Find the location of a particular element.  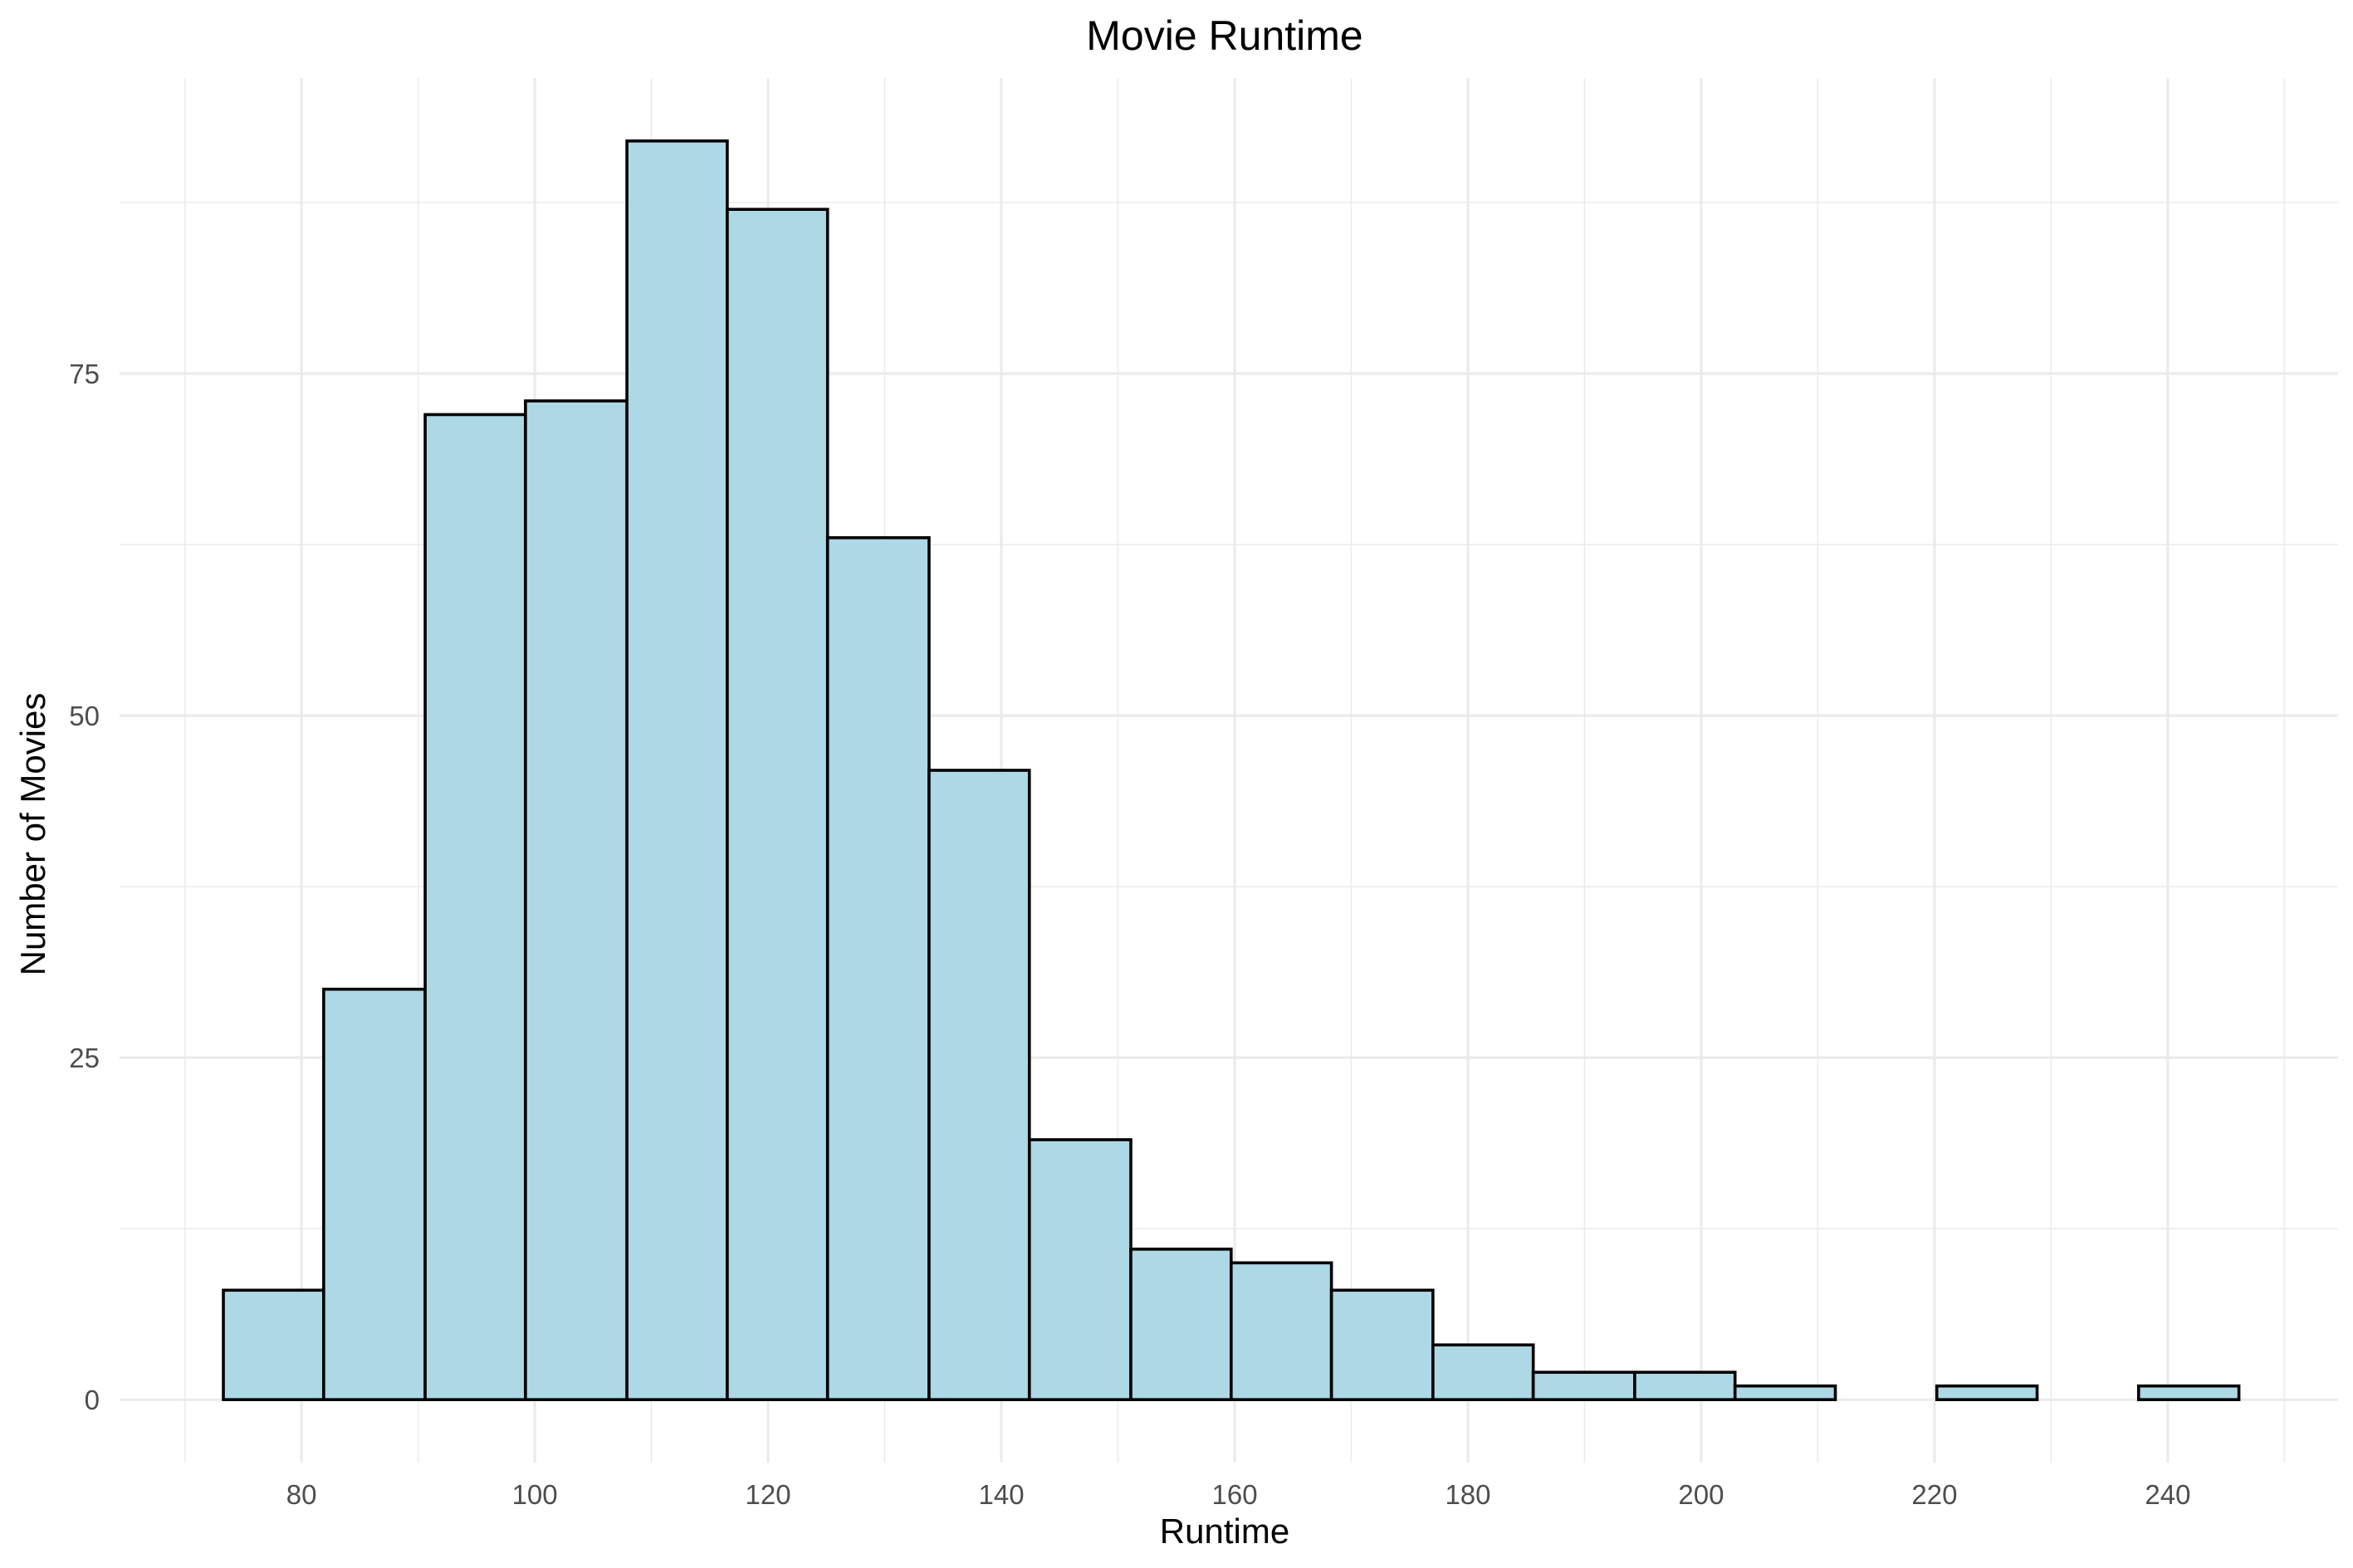

y-tick-label: 25 is located at coordinates (84, 1058).